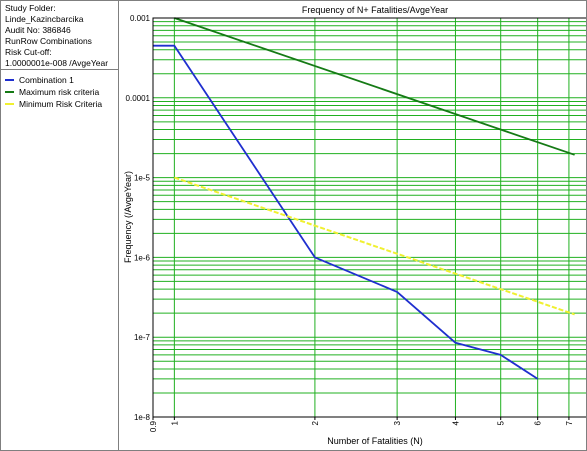 This screenshot has width=587, height=451. I want to click on y-tick-label: 1e-7, so click(142, 337).